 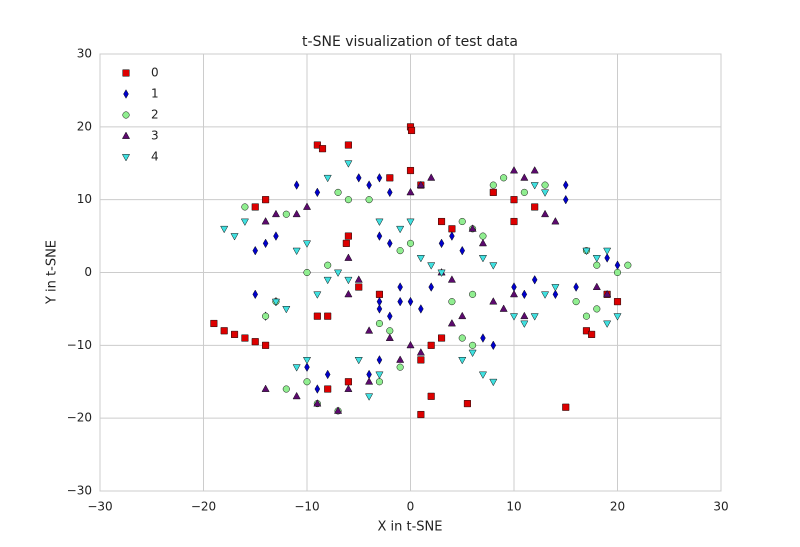 I want to click on x-tick-label: 0, so click(x=411, y=507).